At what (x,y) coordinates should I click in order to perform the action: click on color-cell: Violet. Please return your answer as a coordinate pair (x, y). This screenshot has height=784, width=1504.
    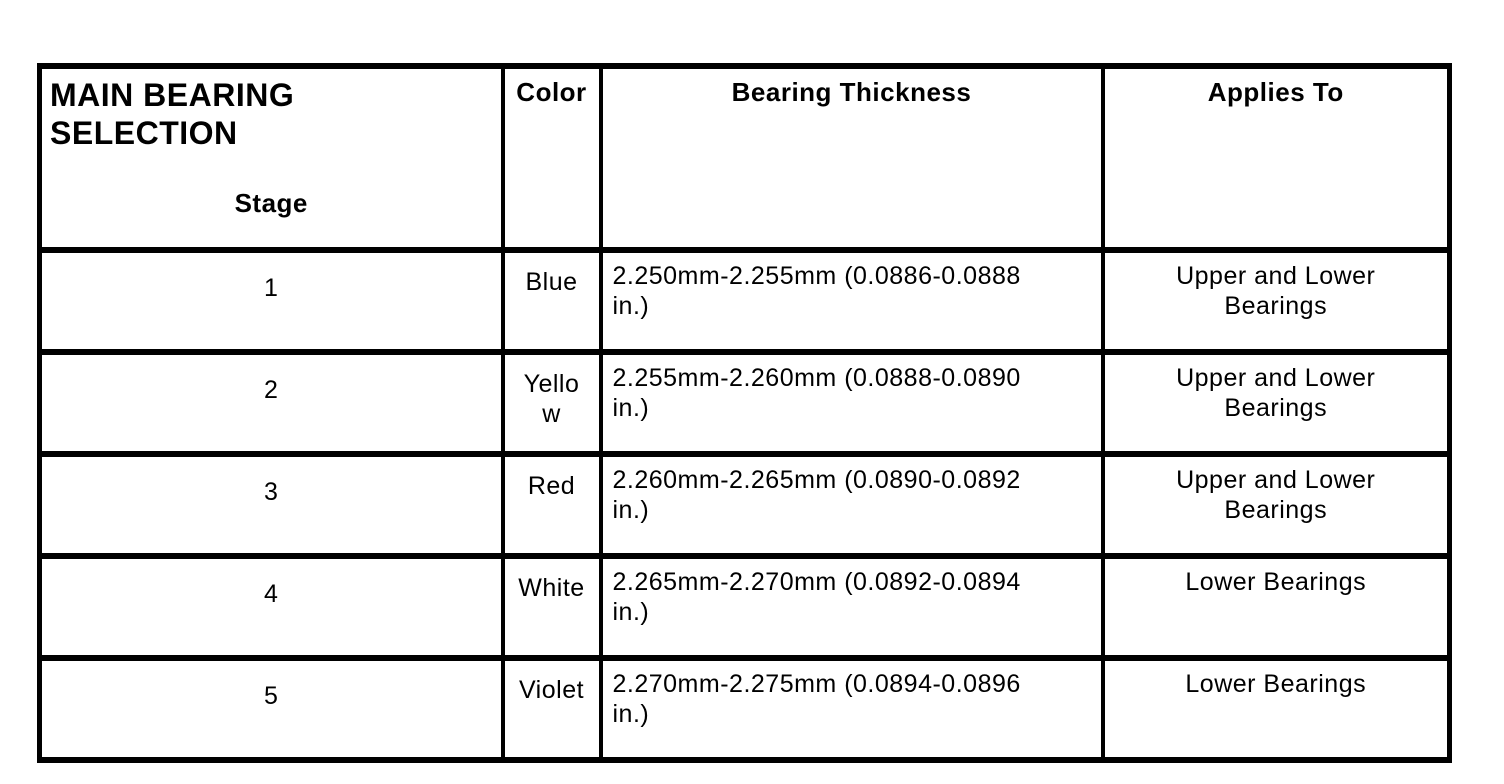
    Looking at the image, I should click on (551, 709).